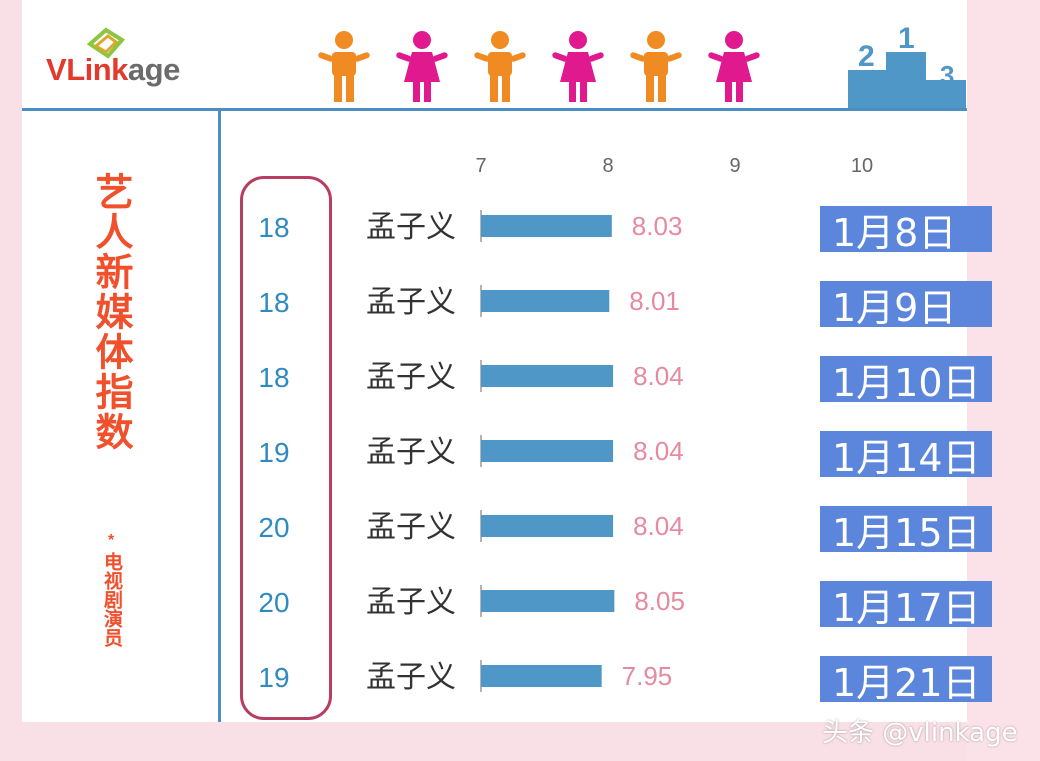 This screenshot has width=1040, height=761. I want to click on logo-v: V, so click(56, 69).